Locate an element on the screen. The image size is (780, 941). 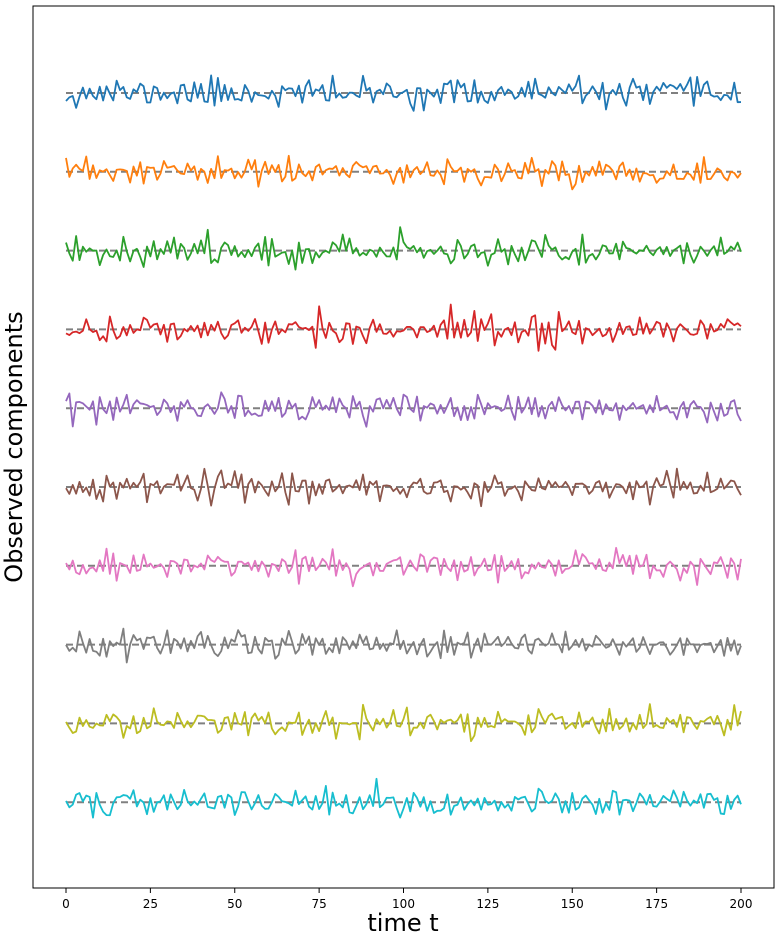
x-tick-label-0: 0 is located at coordinates (66, 904).